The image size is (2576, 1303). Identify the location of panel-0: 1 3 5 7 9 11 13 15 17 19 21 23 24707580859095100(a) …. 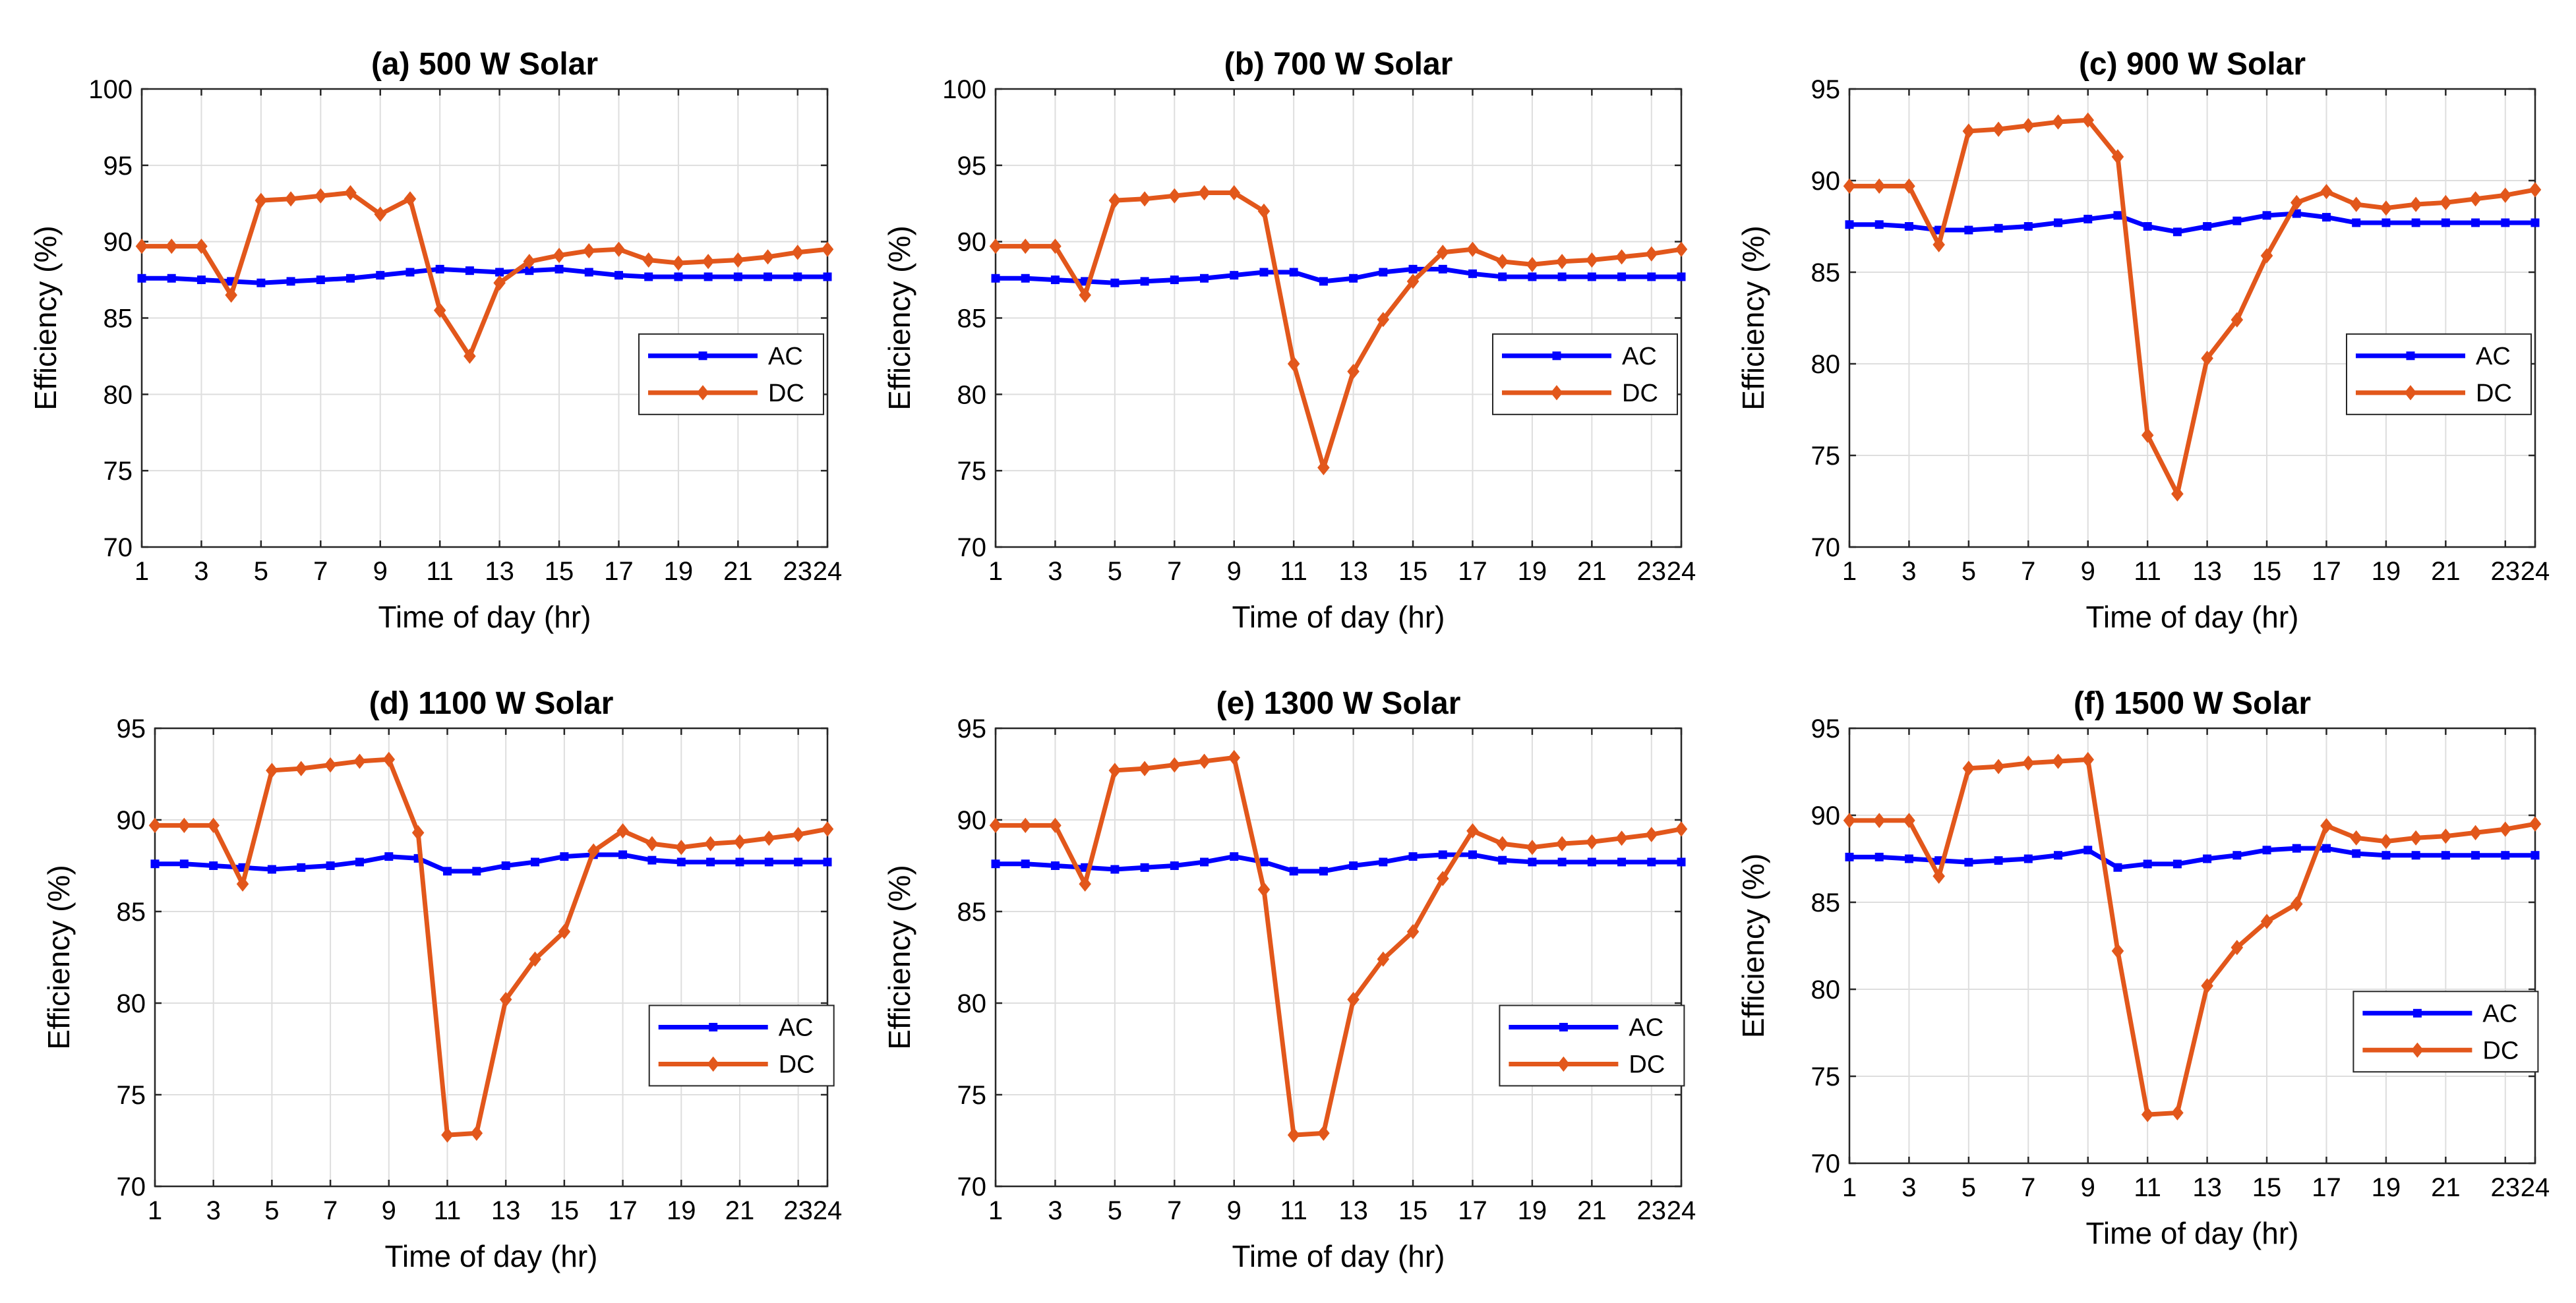
(435, 340).